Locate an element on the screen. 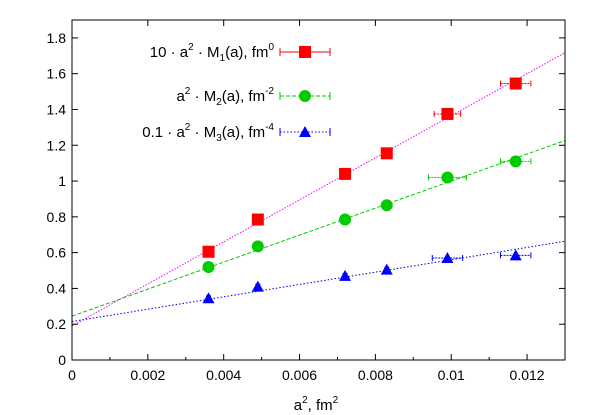 Image resolution: width=593 pixels, height=415 pixels. legend-entry-1: 10 · a2 · M1(a), fm0 is located at coordinates (240, 53).